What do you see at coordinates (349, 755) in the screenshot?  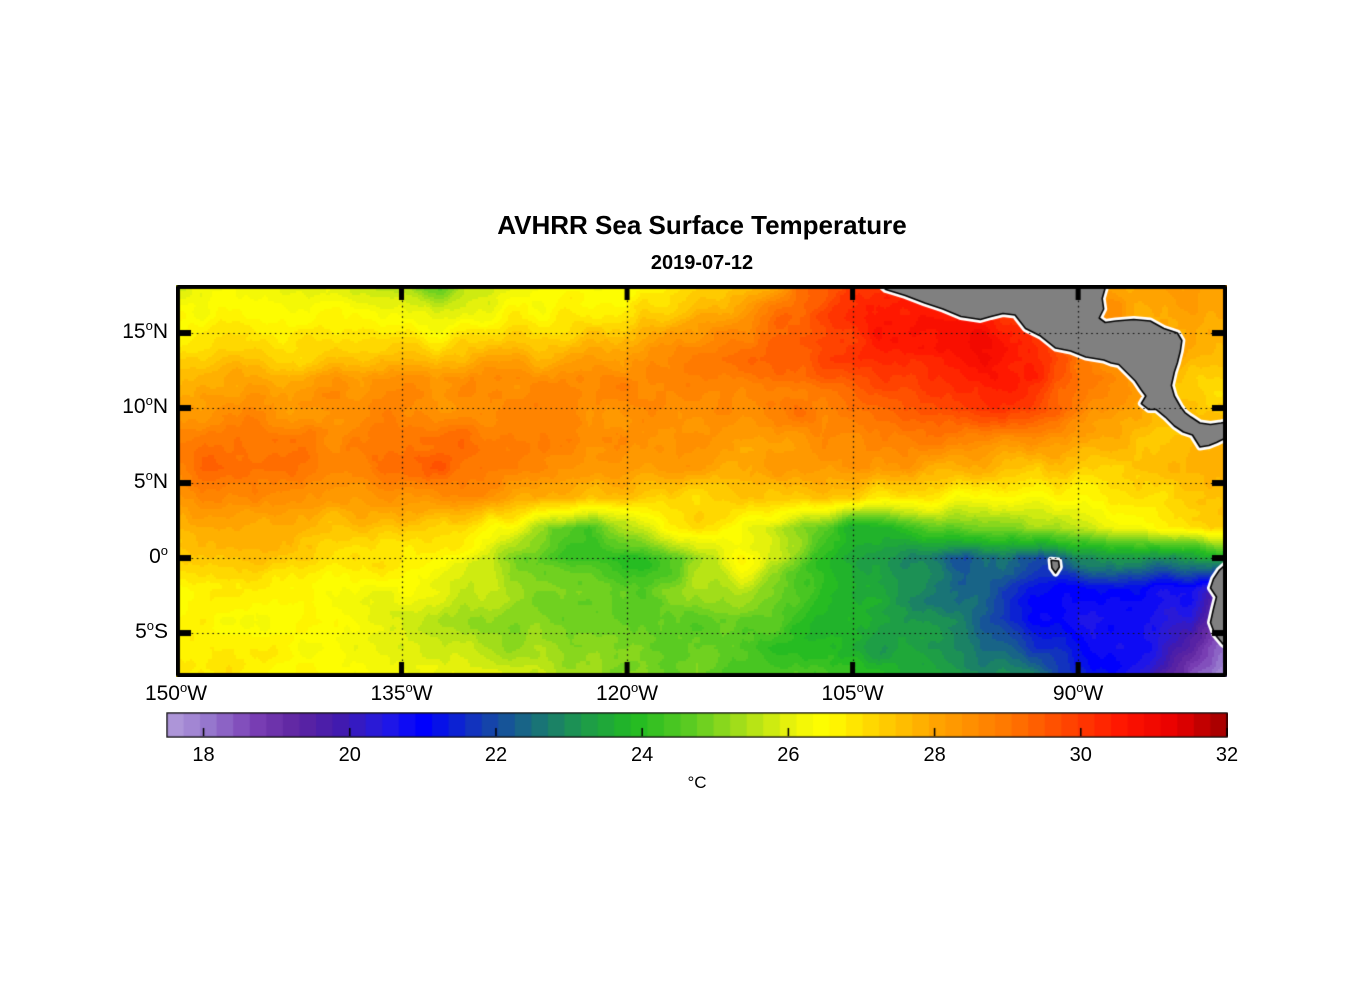 I see `colorbar-tick-label: 20` at bounding box center [349, 755].